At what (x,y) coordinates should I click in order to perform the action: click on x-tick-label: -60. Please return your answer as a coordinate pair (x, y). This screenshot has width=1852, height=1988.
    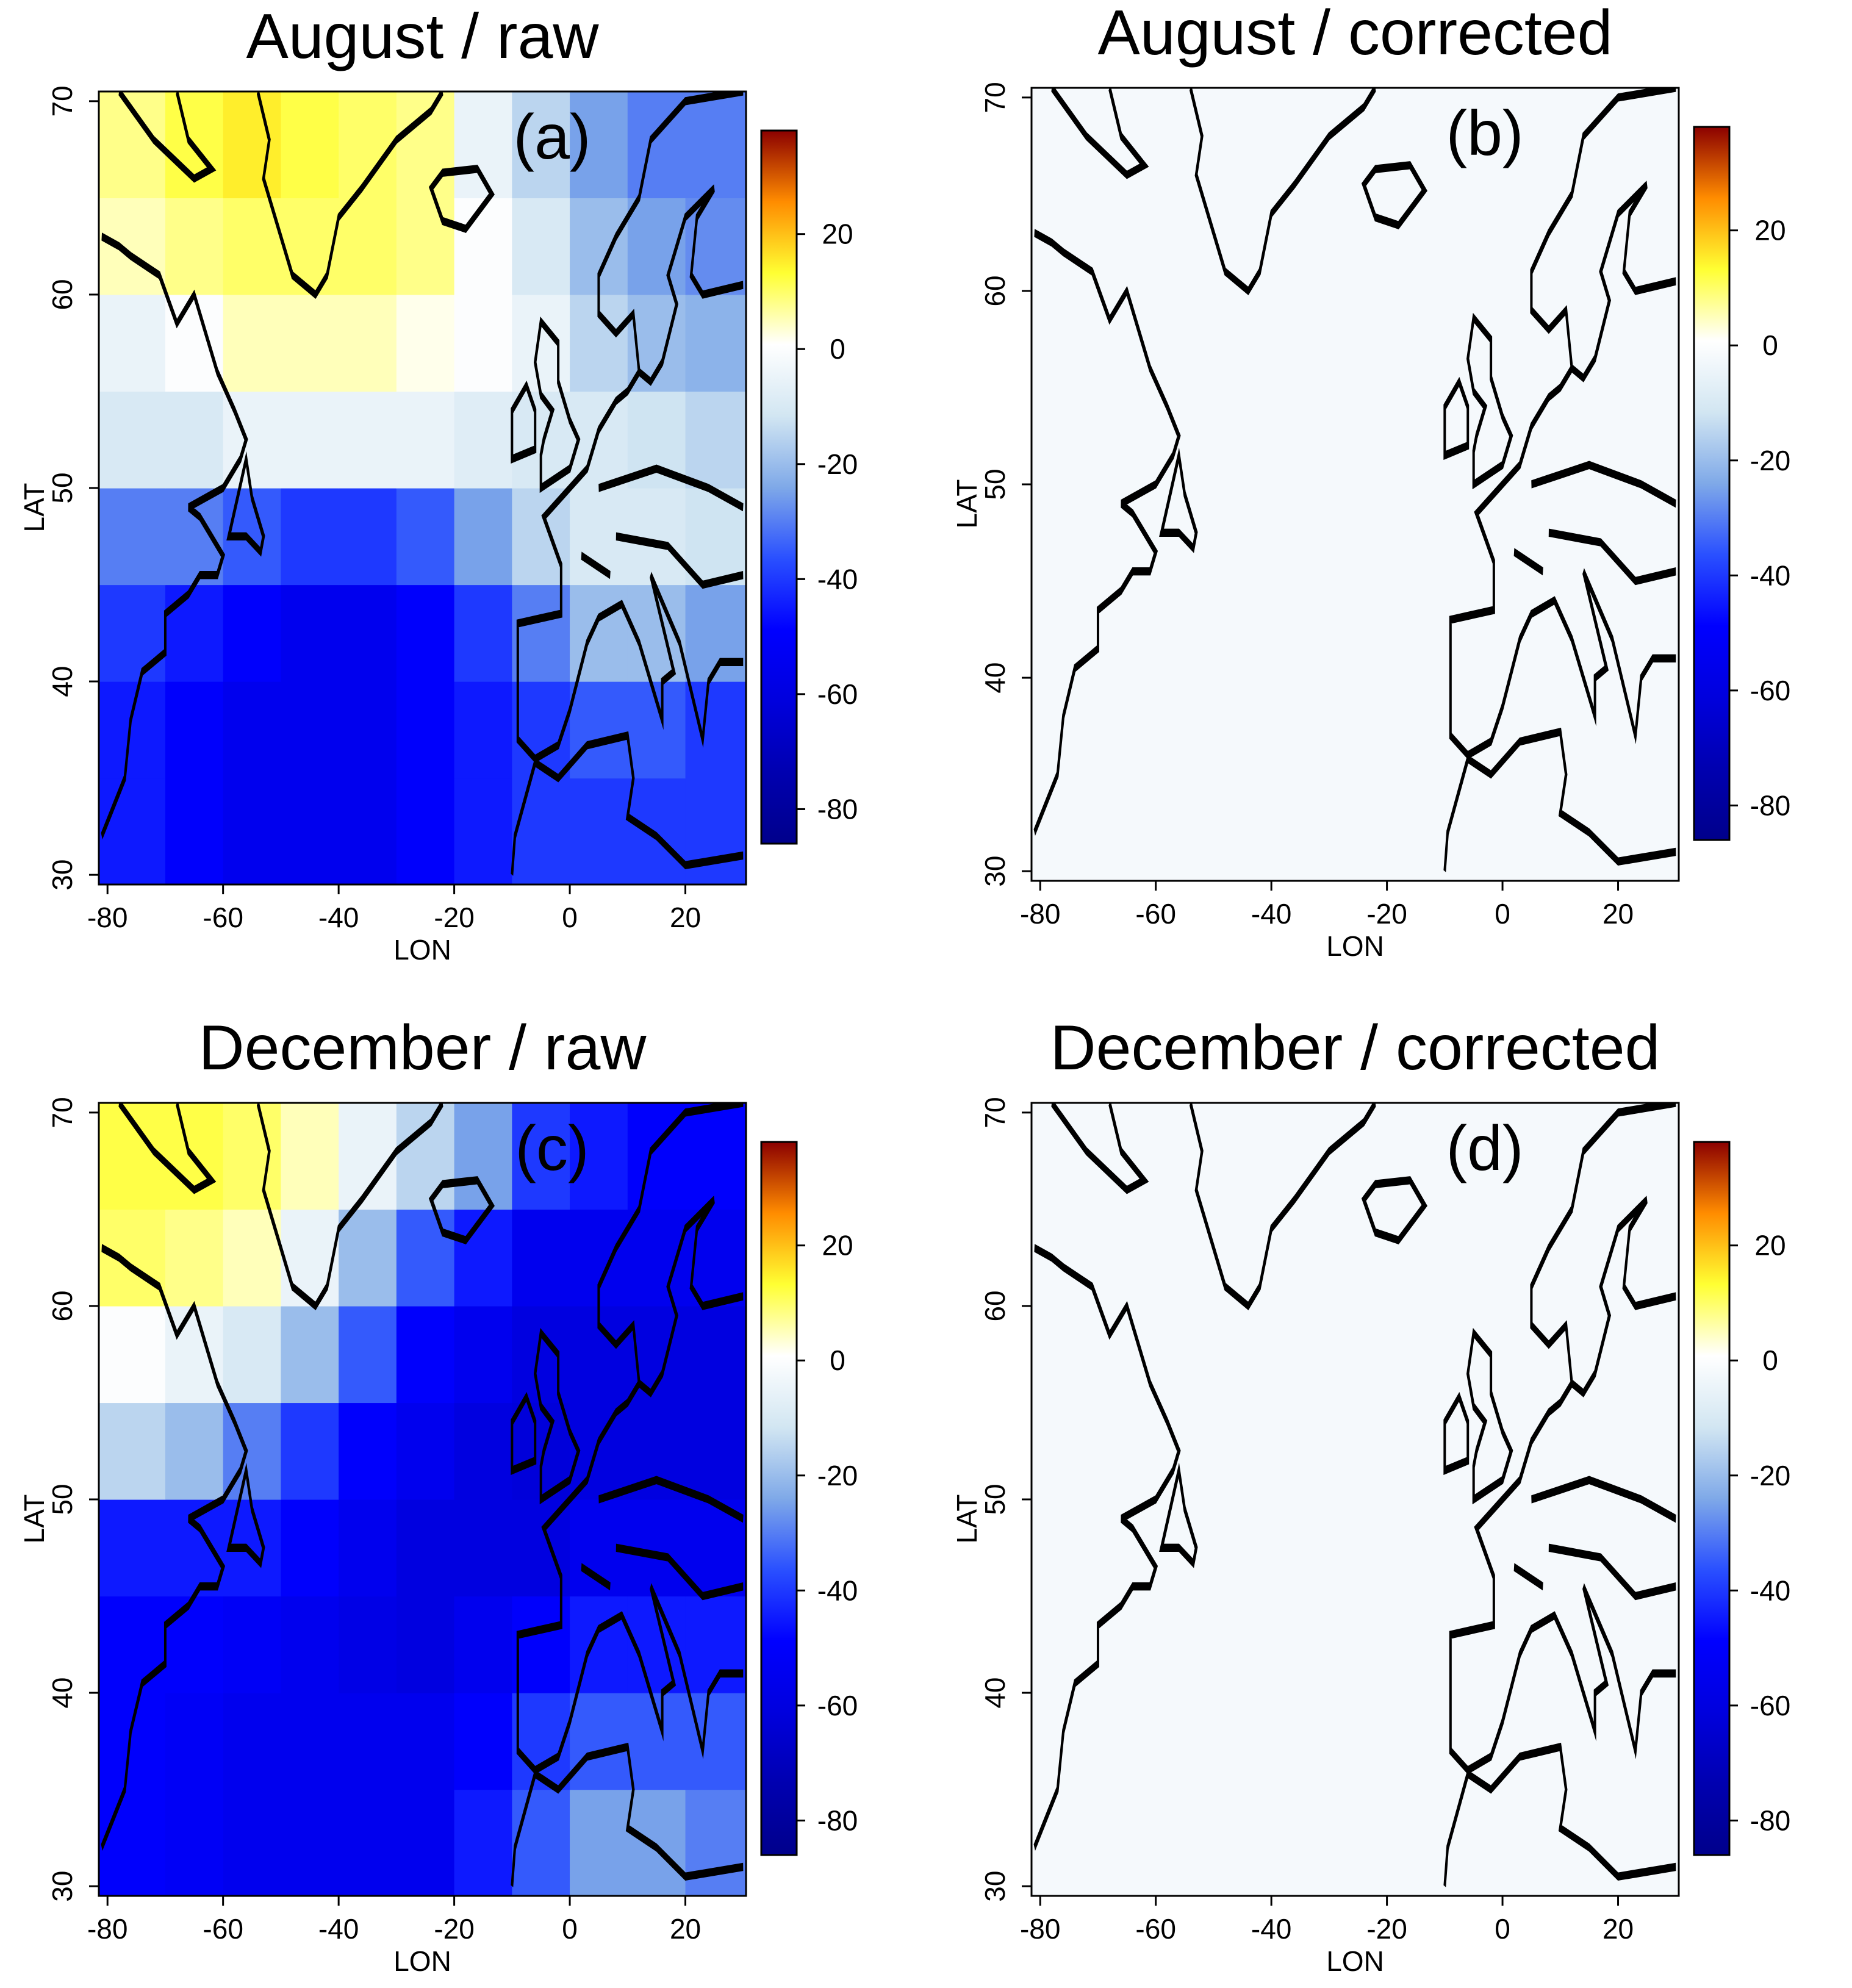
    Looking at the image, I should click on (1155, 1929).